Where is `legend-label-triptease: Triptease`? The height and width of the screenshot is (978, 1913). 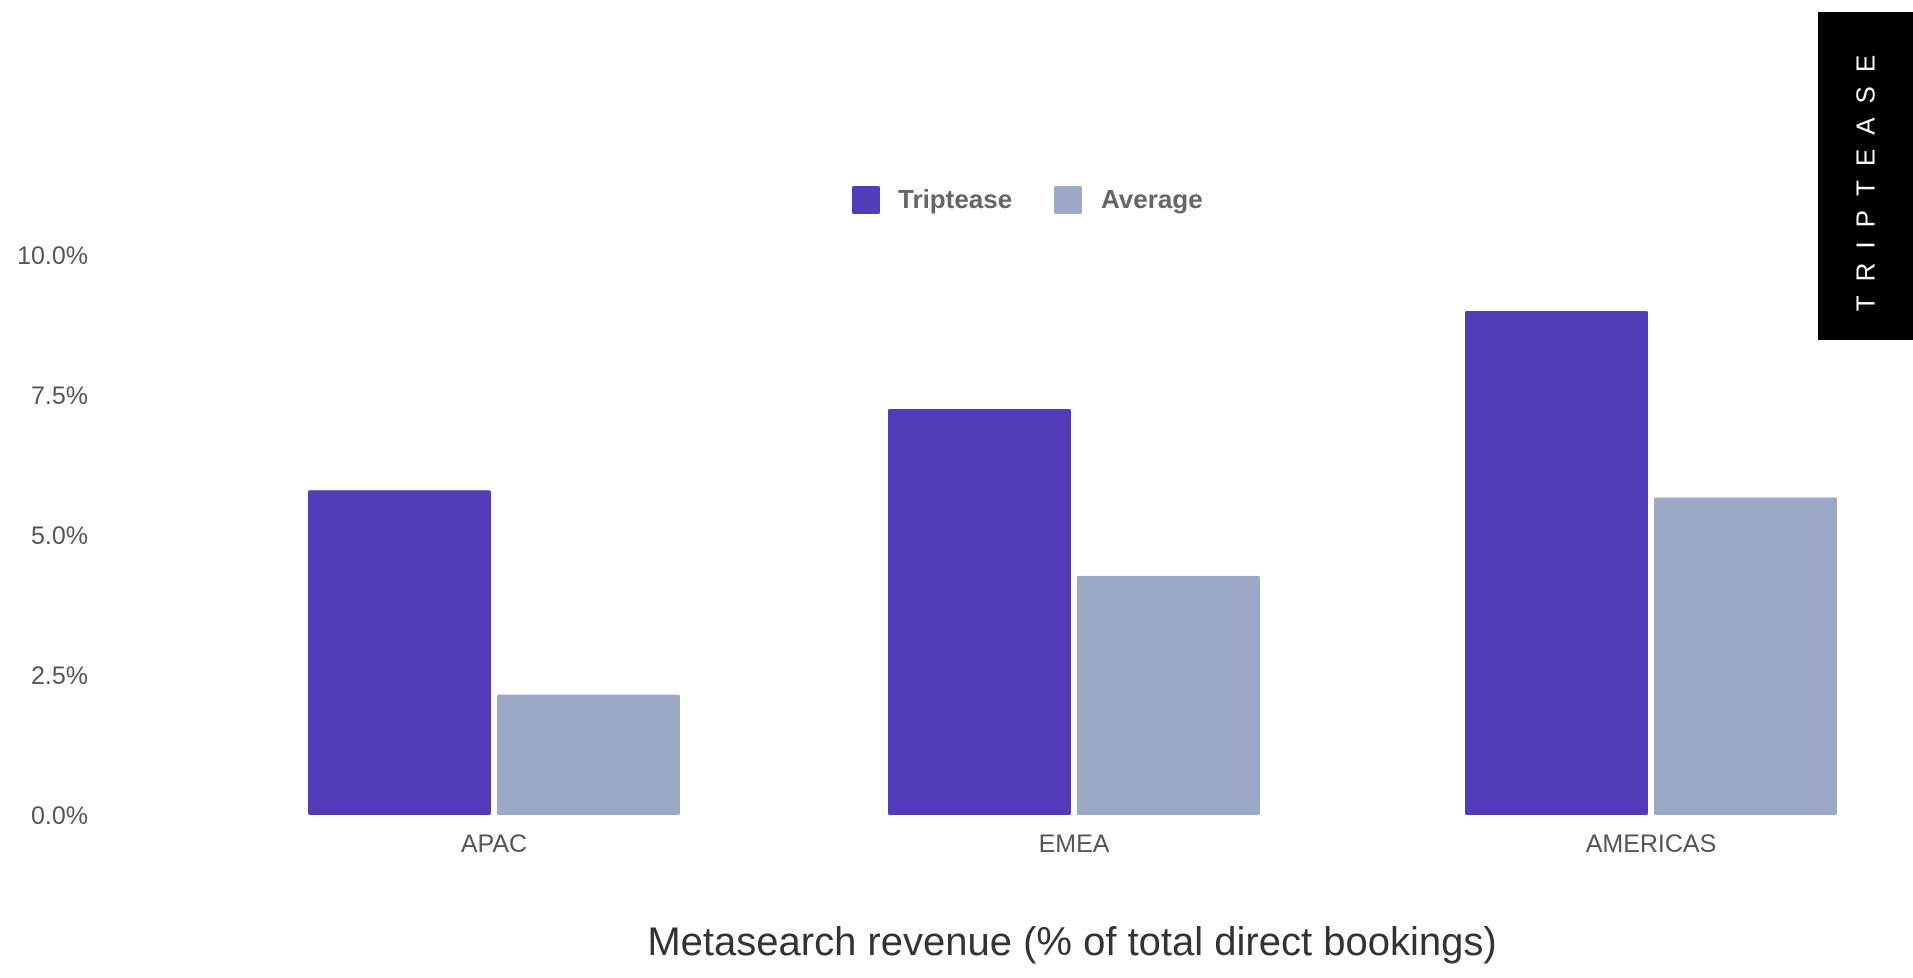 legend-label-triptease: Triptease is located at coordinates (955, 199).